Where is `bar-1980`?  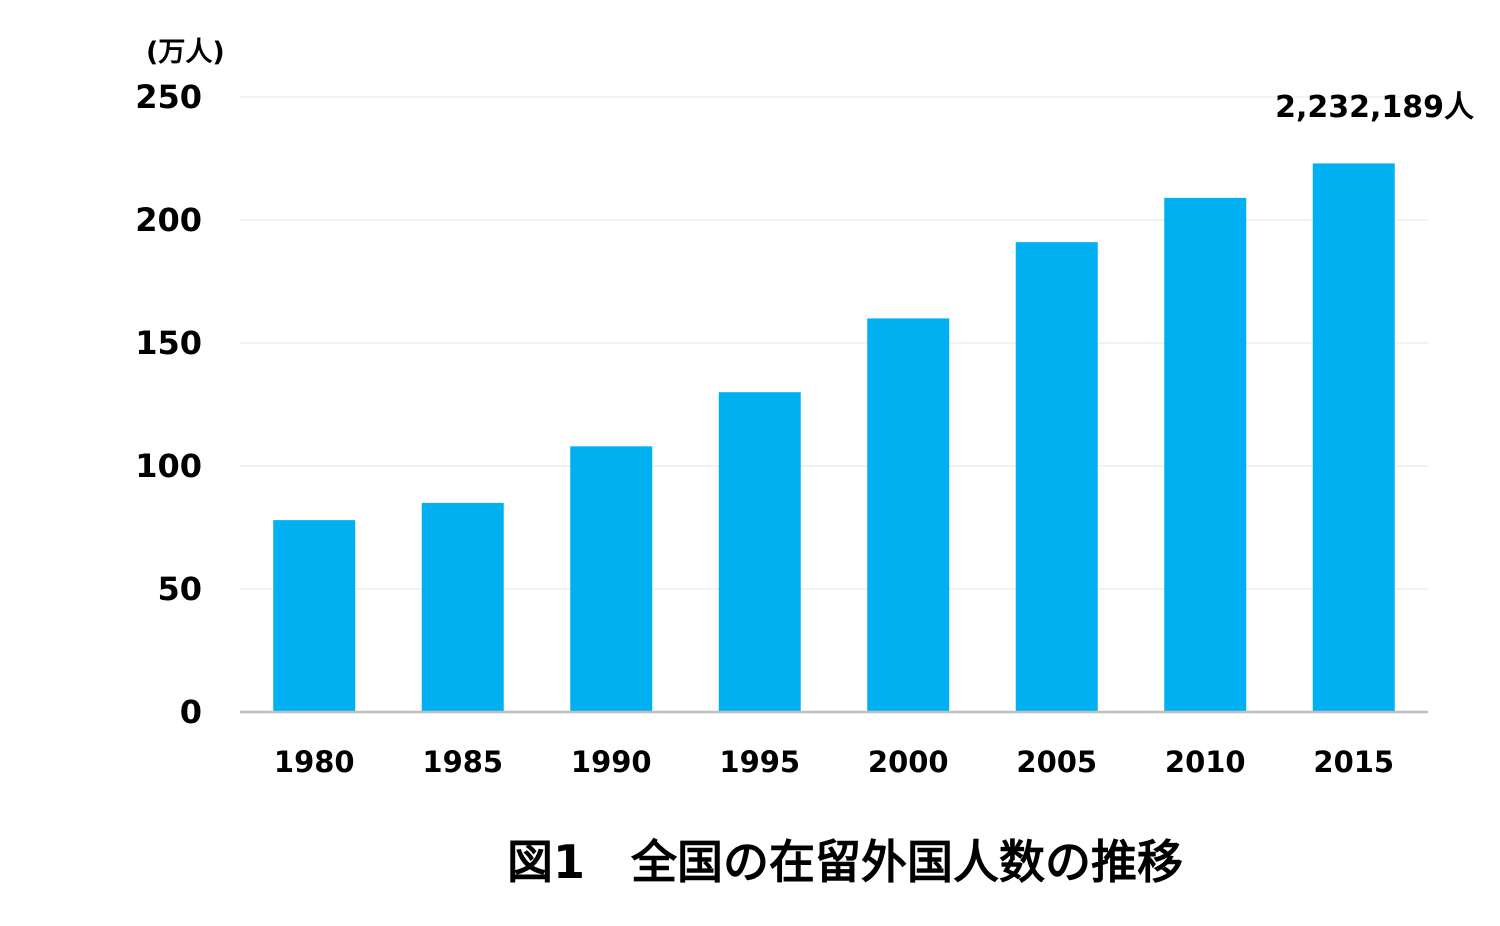 bar-1980 is located at coordinates (314, 616).